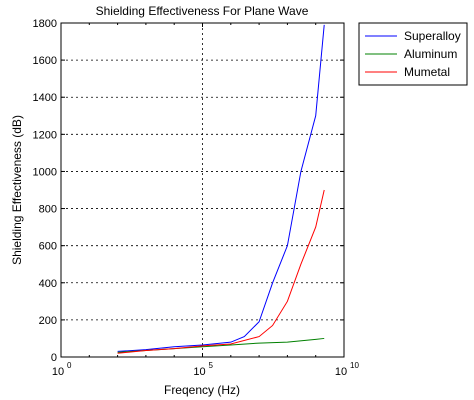  I want to click on y-tick-label: 200, so click(48, 321).